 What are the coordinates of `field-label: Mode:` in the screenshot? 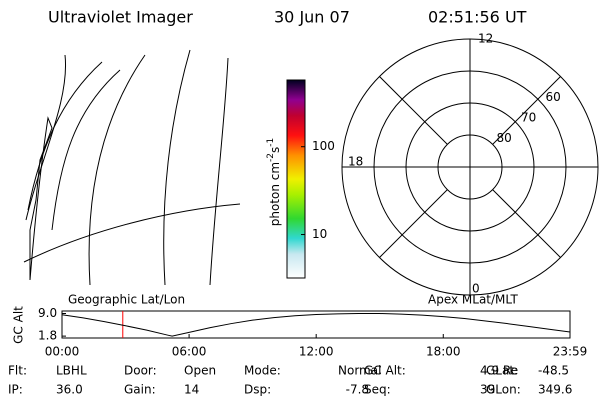 It's located at (262, 371).